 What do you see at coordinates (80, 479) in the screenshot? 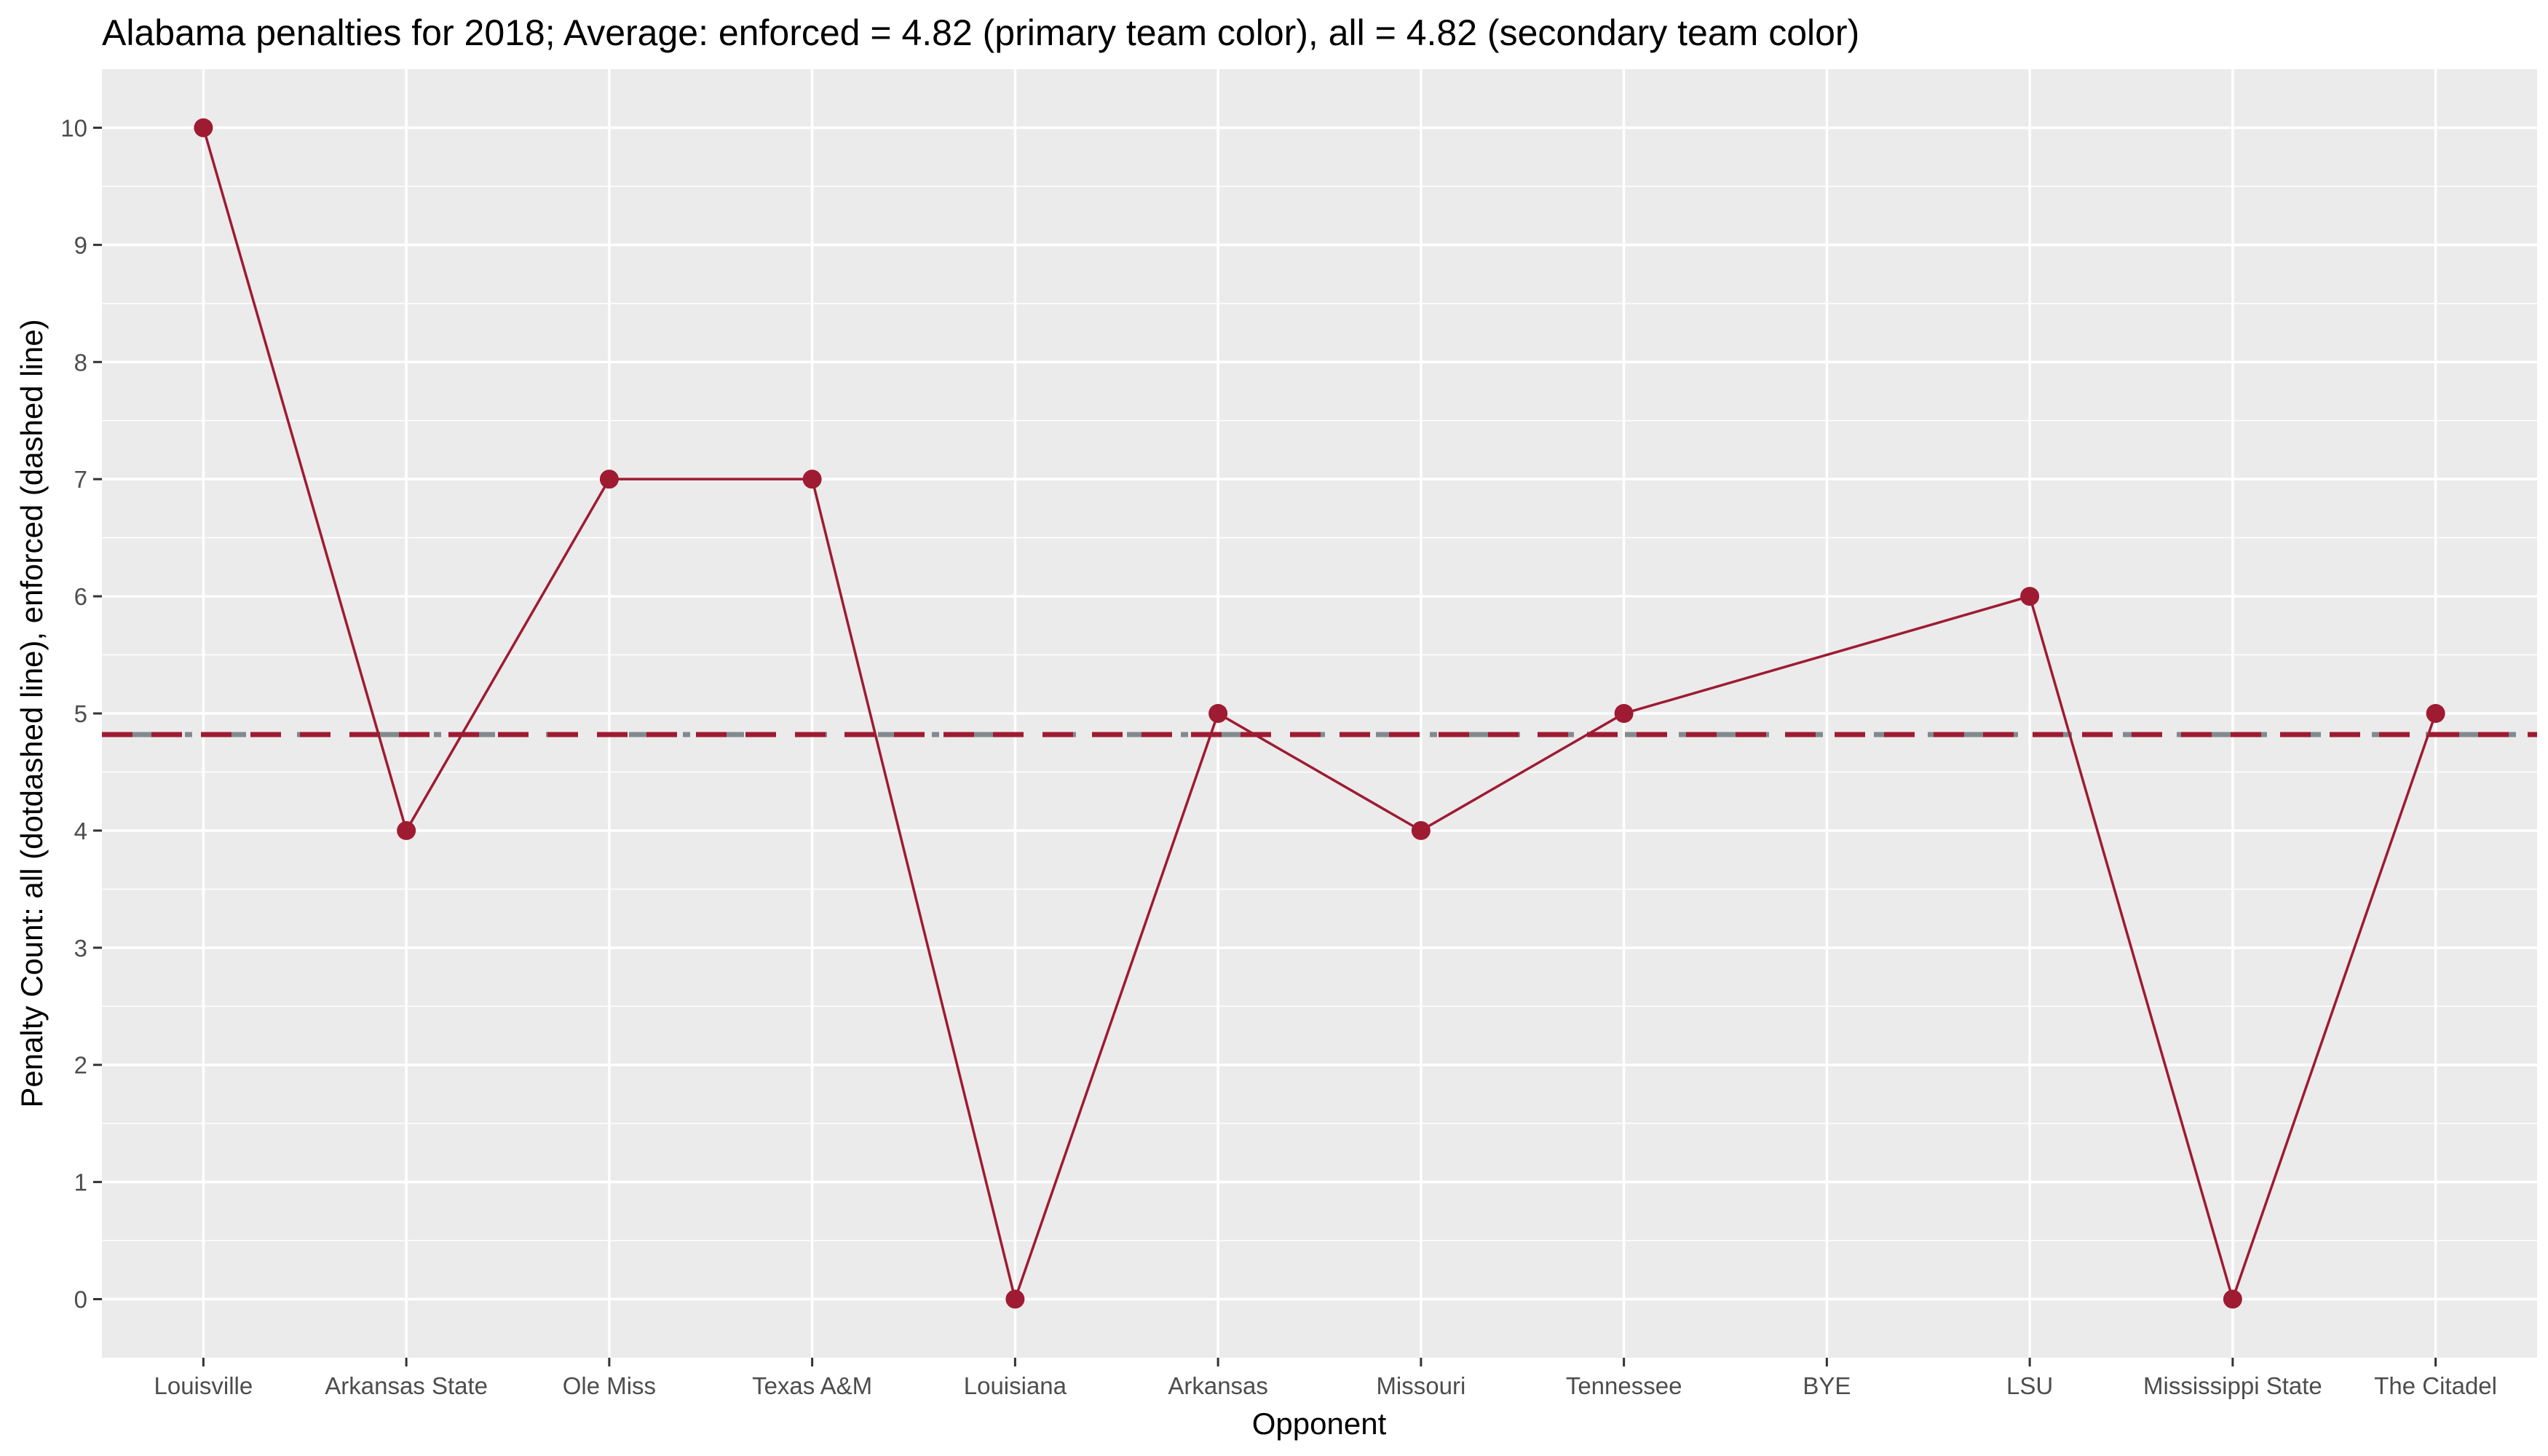
I see `y-tick-label: 7` at bounding box center [80, 479].